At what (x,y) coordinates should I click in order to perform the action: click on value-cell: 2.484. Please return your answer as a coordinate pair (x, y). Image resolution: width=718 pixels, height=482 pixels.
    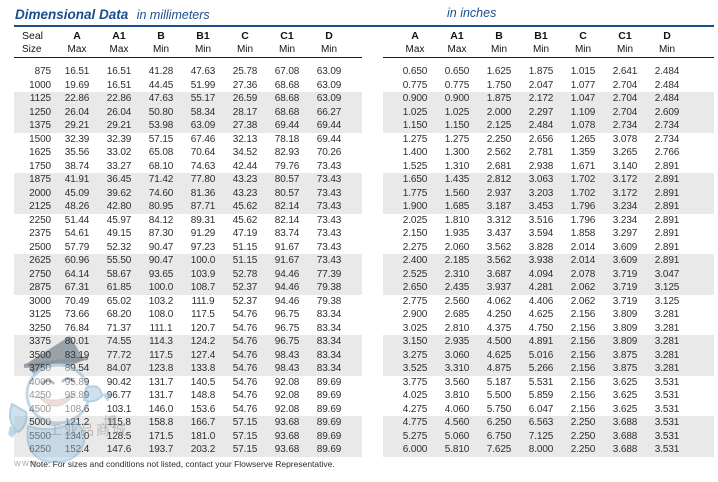
    Looking at the image, I should click on (667, 71).